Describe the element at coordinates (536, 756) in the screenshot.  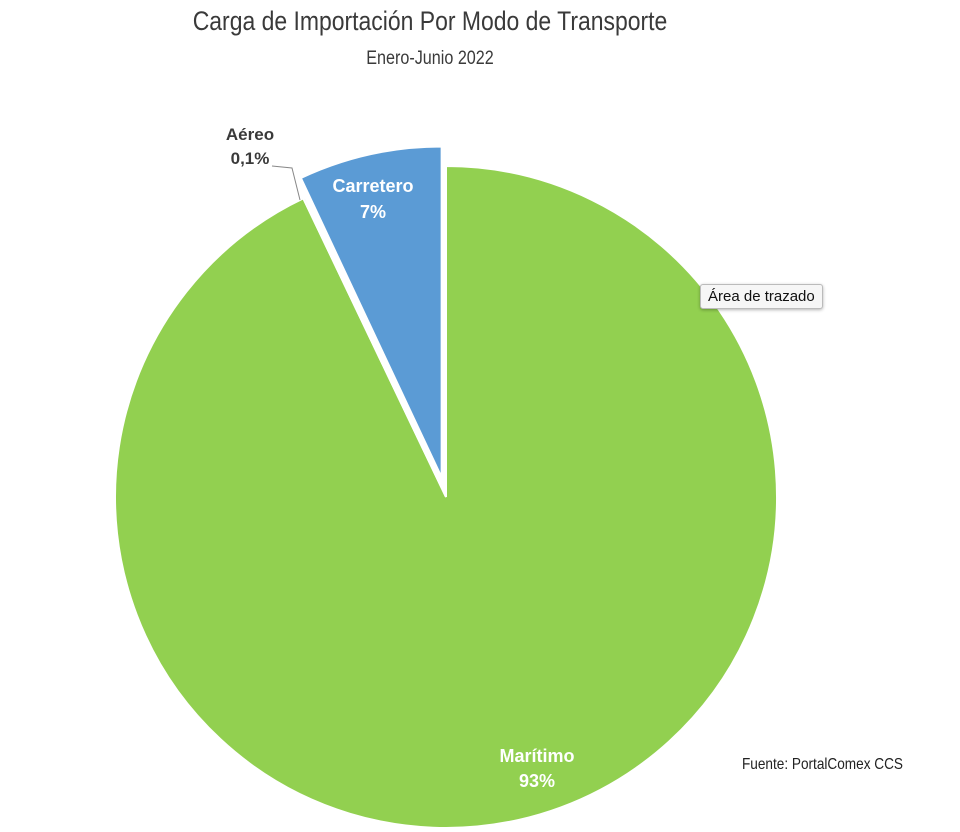
I see `label-maritimo-name: Marítimo` at that location.